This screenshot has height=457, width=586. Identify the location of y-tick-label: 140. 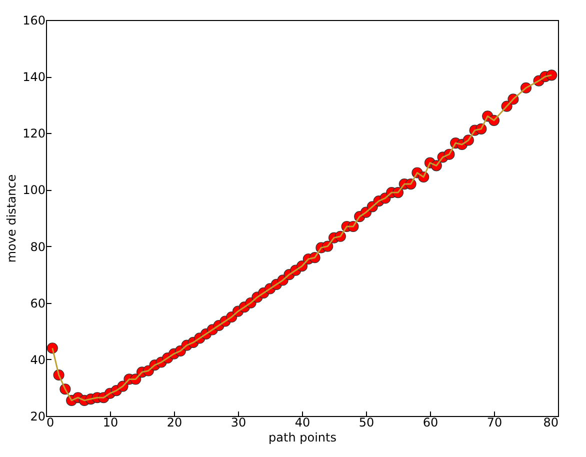
(34, 77).